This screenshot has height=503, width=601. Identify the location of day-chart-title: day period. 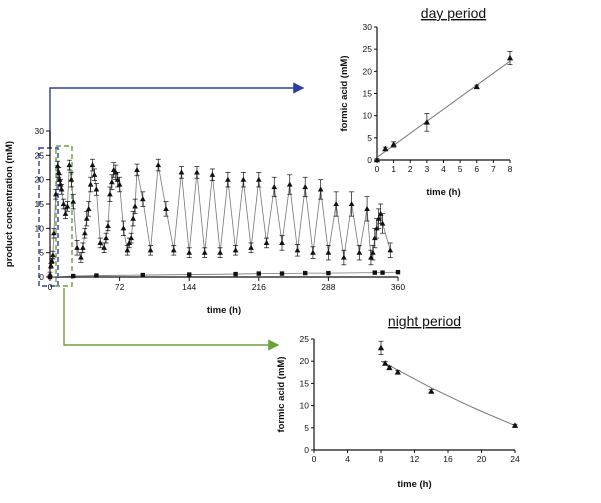
(453, 13).